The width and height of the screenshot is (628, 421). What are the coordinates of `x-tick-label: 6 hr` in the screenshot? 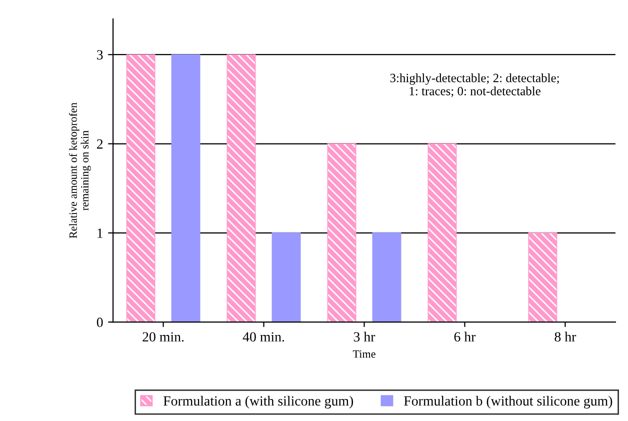 It's located at (465, 337).